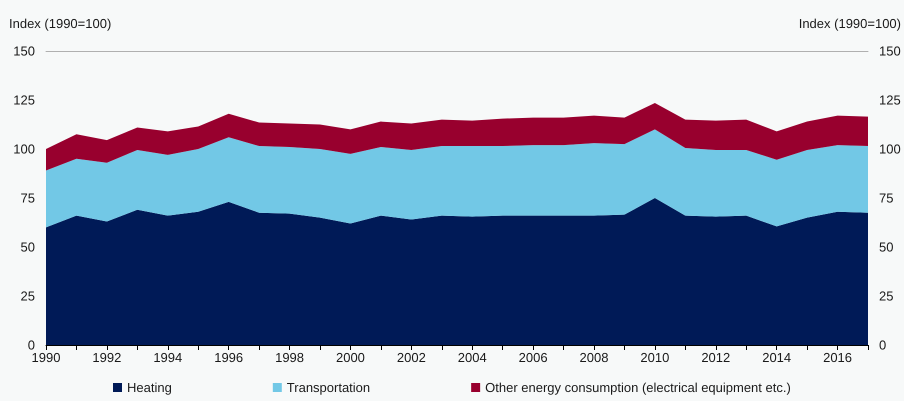  What do you see at coordinates (886, 247) in the screenshot?
I see `y2-tick-label: 50` at bounding box center [886, 247].